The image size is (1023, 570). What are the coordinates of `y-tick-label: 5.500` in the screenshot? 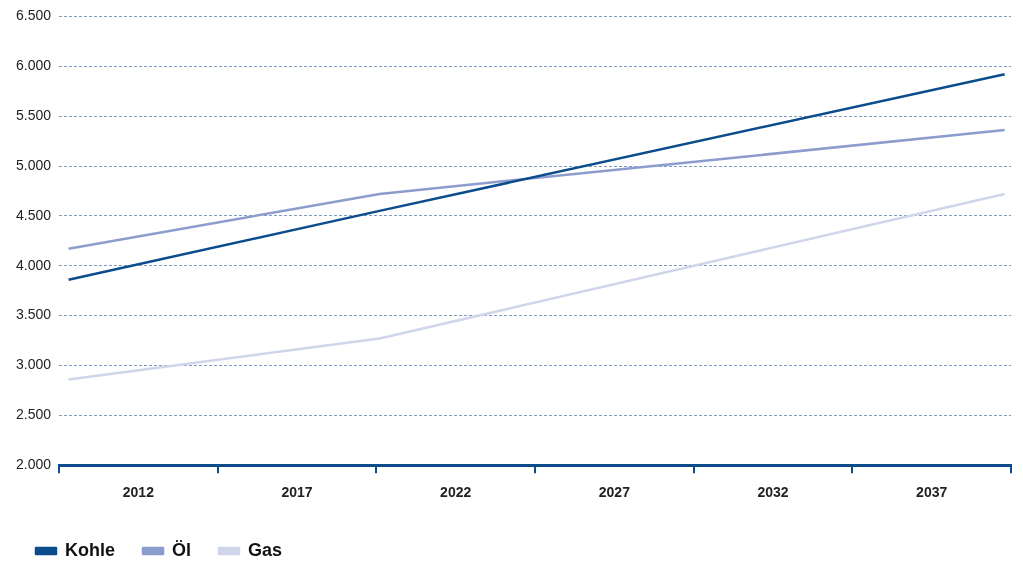 It's located at (33, 114).